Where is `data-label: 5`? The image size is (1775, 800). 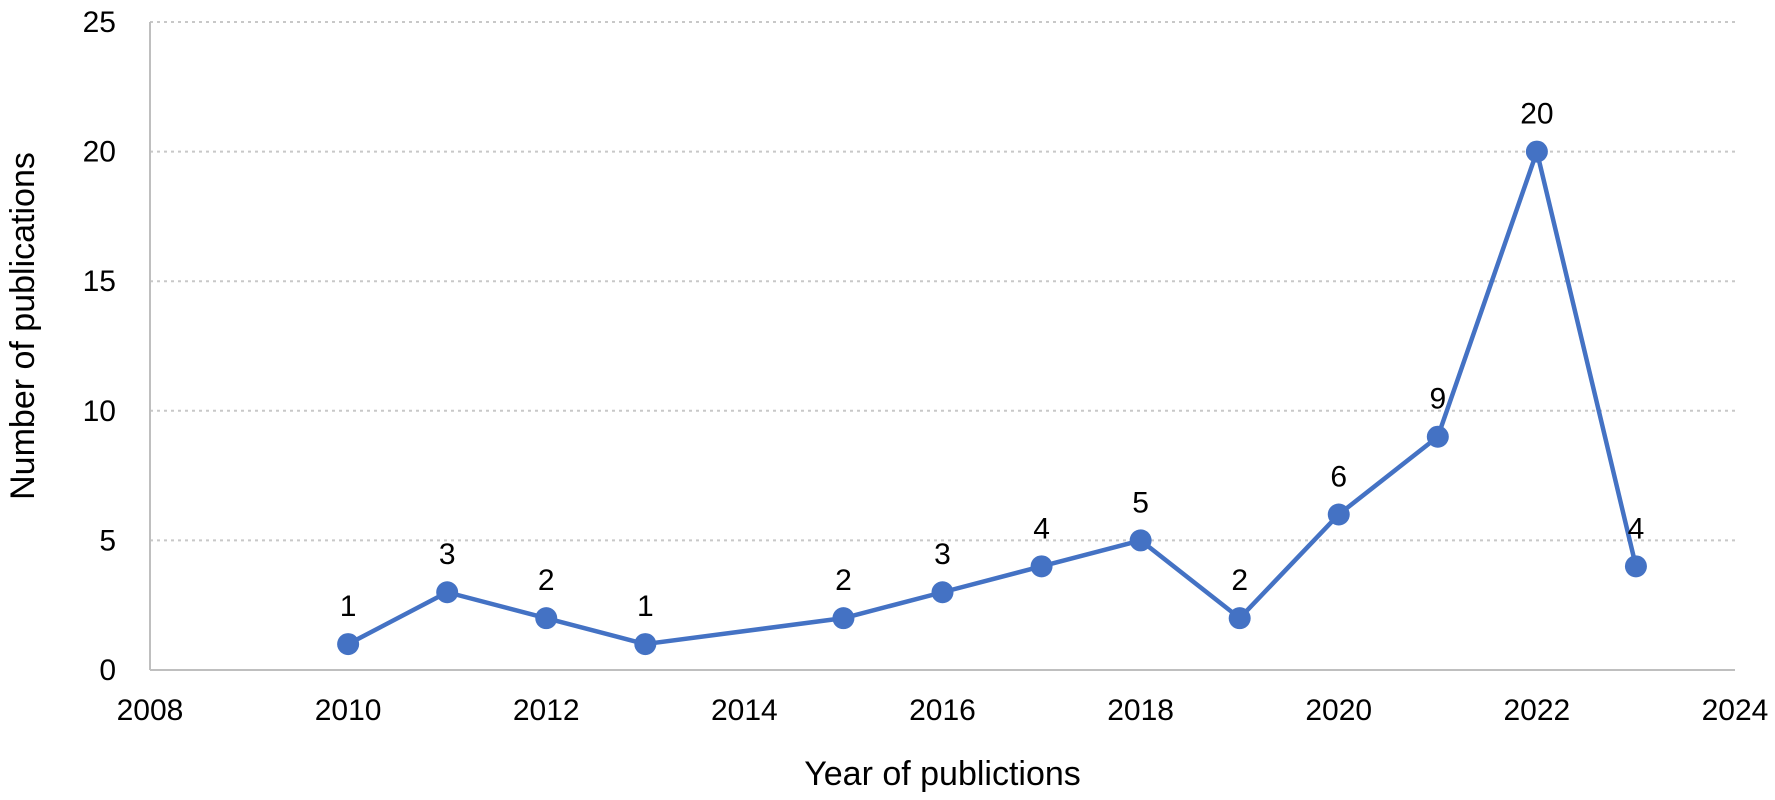
data-label: 5 is located at coordinates (1140, 502).